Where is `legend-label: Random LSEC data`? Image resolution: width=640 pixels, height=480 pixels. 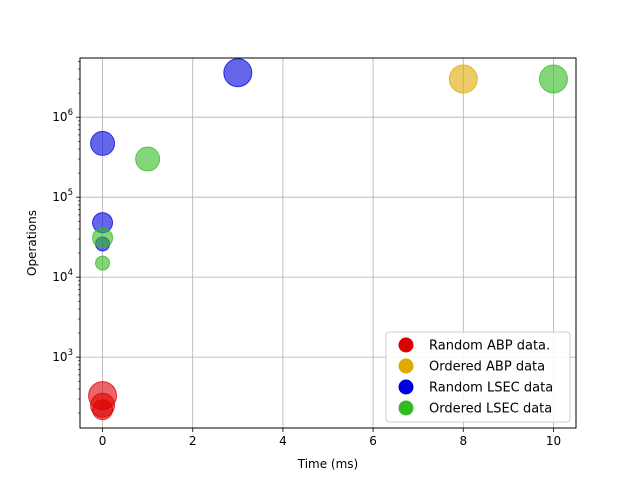
legend-label: Random LSEC data is located at coordinates (491, 388).